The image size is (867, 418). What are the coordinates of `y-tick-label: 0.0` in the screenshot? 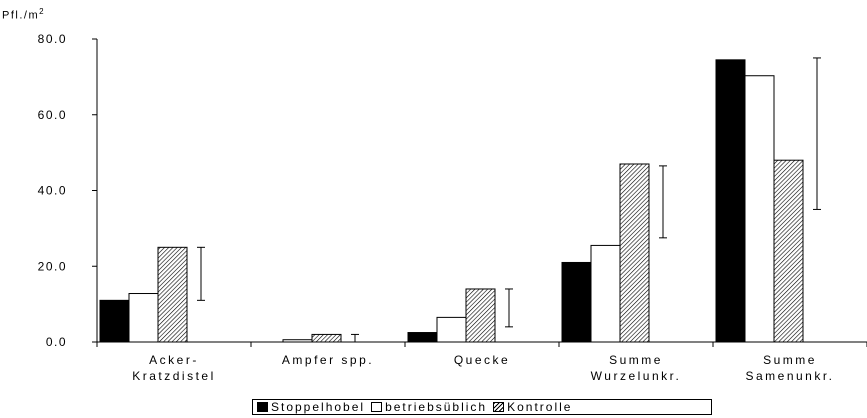 It's located at (56, 342).